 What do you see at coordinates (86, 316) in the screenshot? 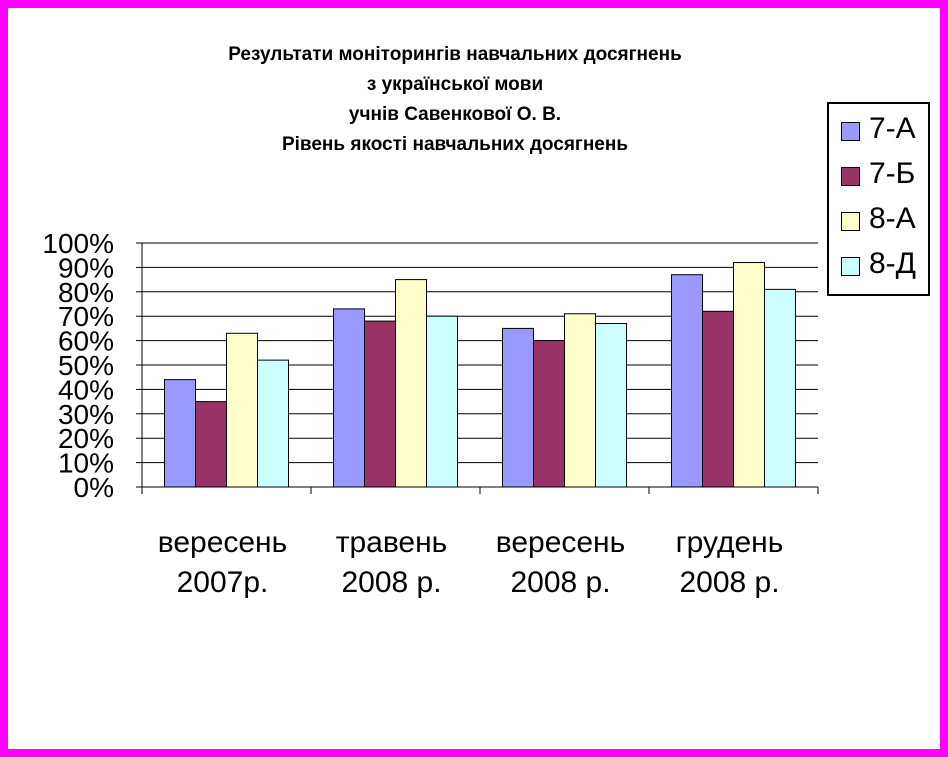
I see `y-tick-label: 70%` at bounding box center [86, 316].